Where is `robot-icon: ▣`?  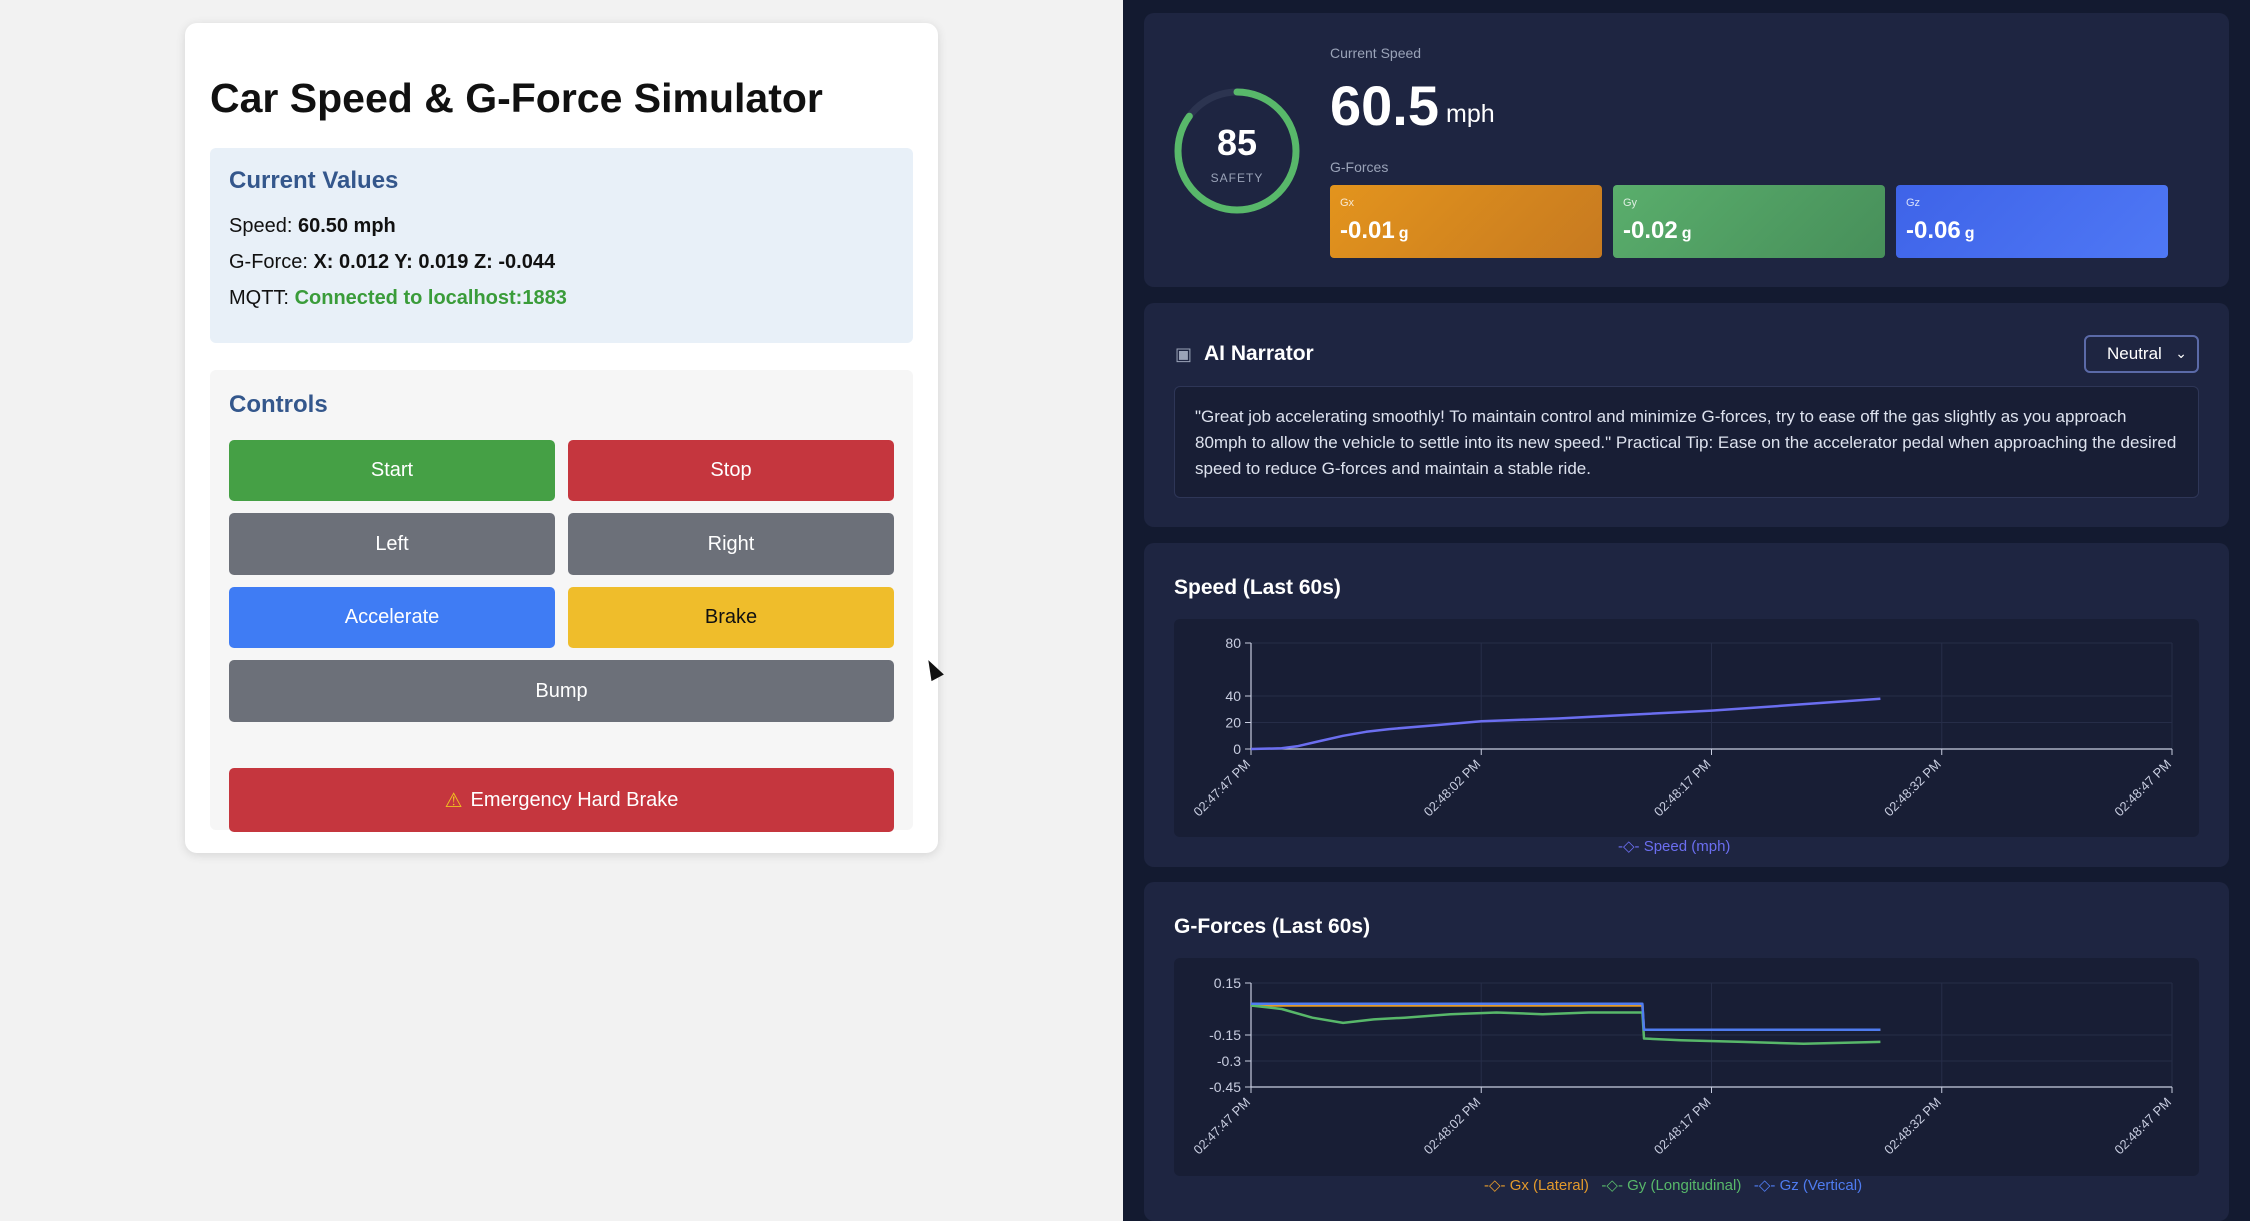
robot-icon: ▣ is located at coordinates (1184, 354).